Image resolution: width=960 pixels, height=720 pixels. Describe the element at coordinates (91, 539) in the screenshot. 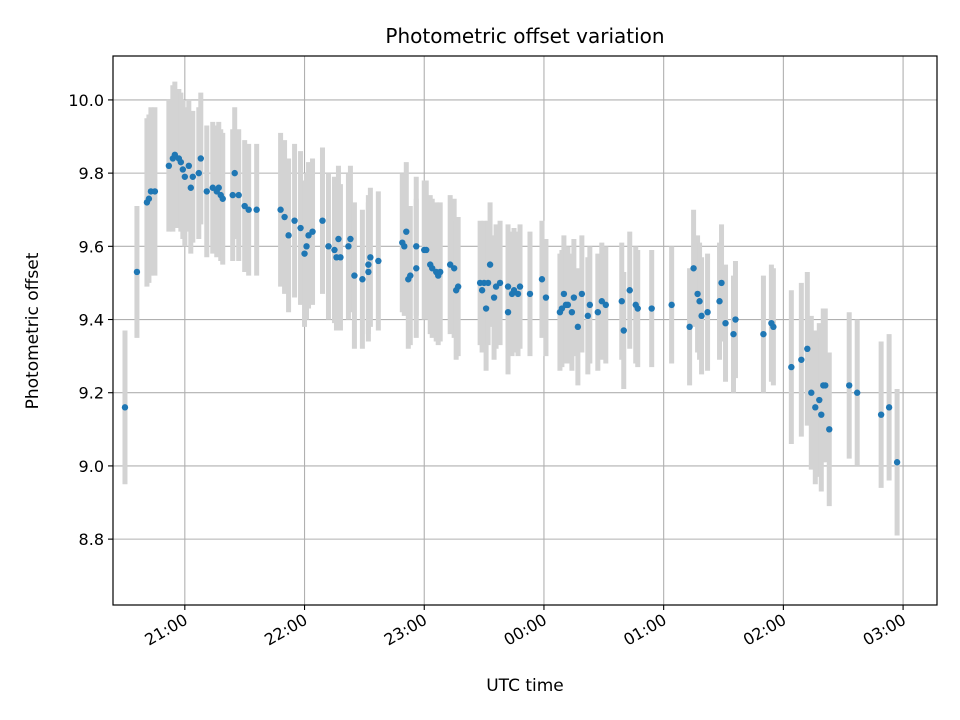

I see `y-tick-label: 8.8` at that location.